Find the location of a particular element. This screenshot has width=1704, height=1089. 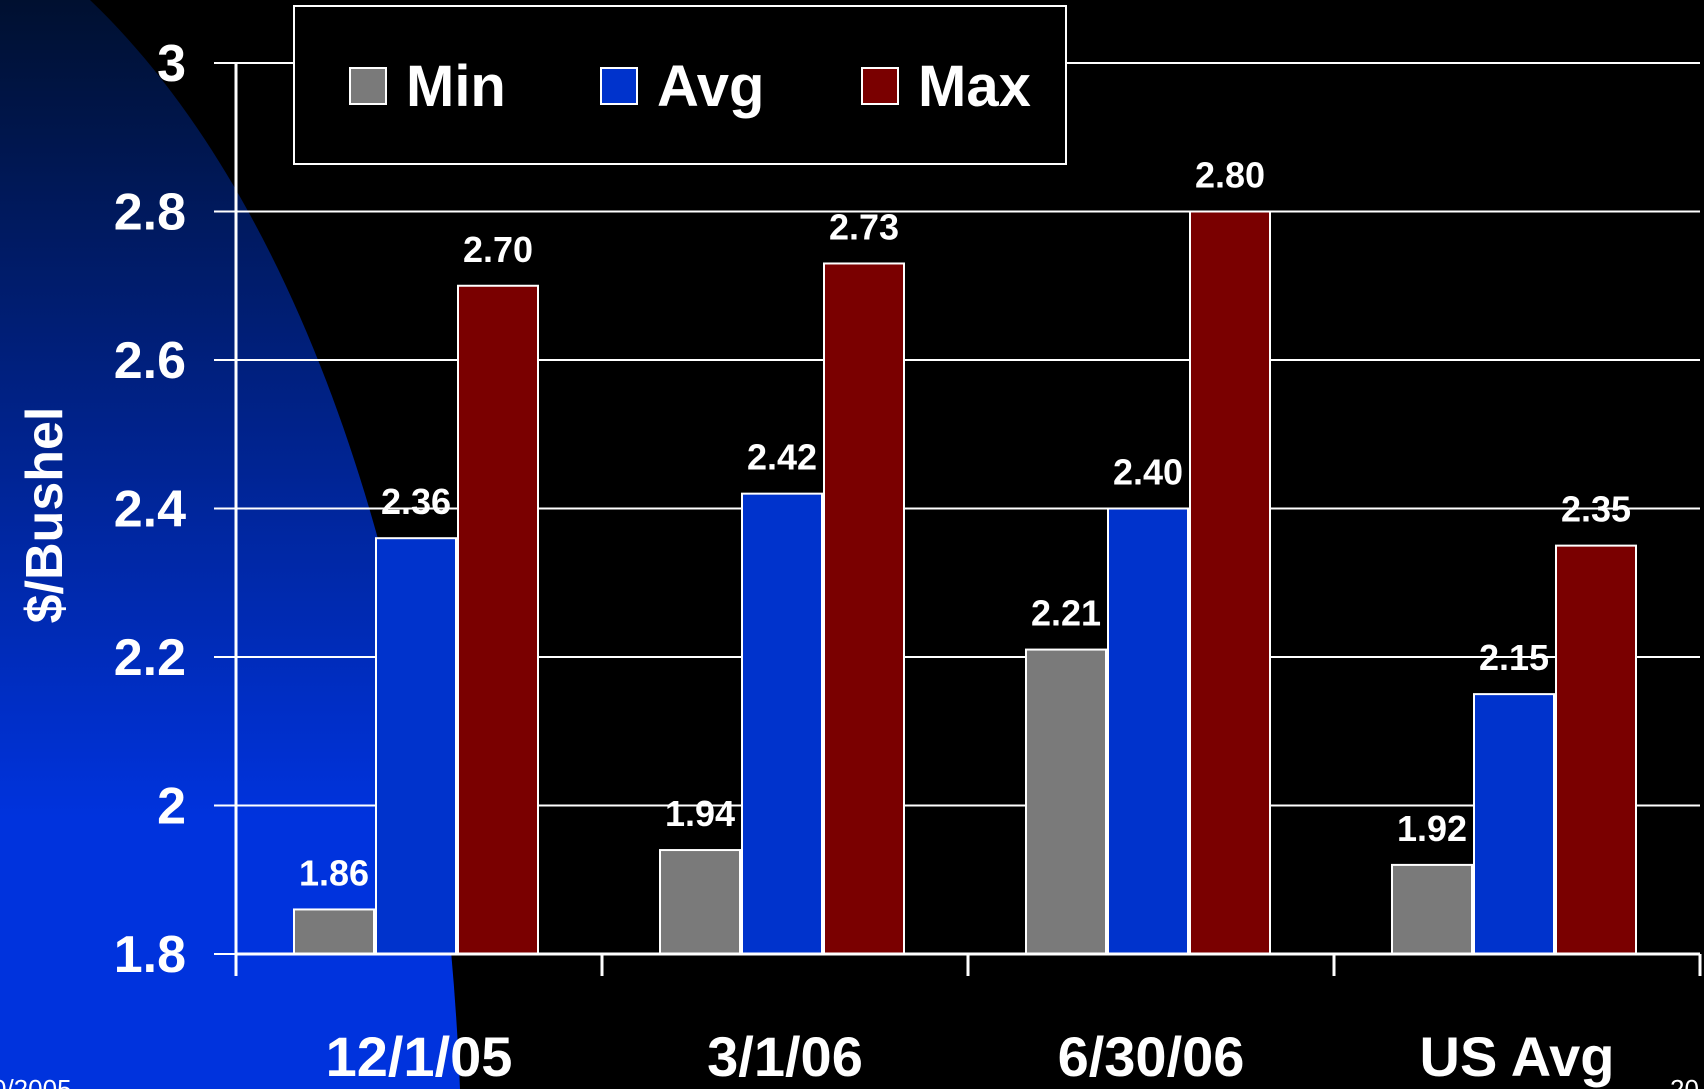

legend-swatch-avg is located at coordinates (619, 86).